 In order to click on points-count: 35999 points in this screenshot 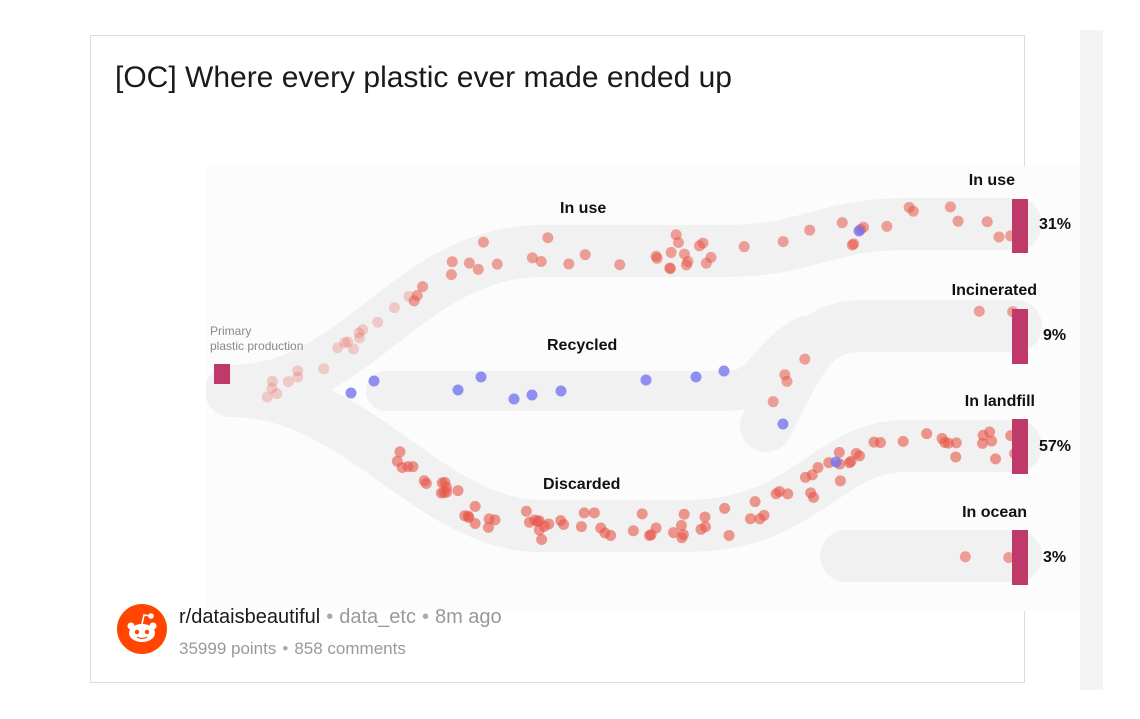, I will do `click(228, 648)`.